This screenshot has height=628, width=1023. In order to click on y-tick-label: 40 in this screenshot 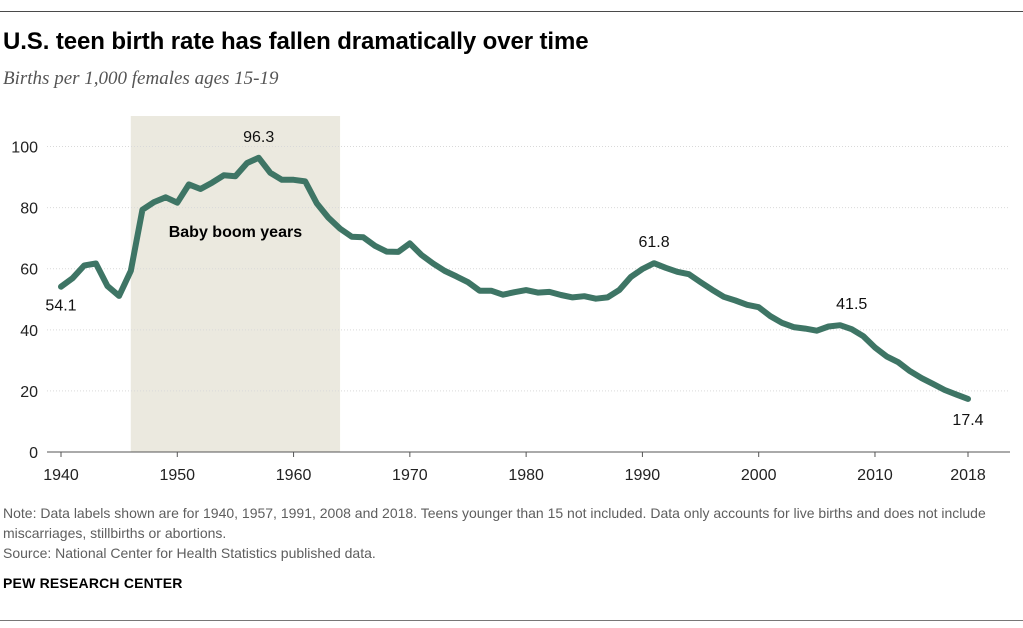, I will do `click(29, 331)`.